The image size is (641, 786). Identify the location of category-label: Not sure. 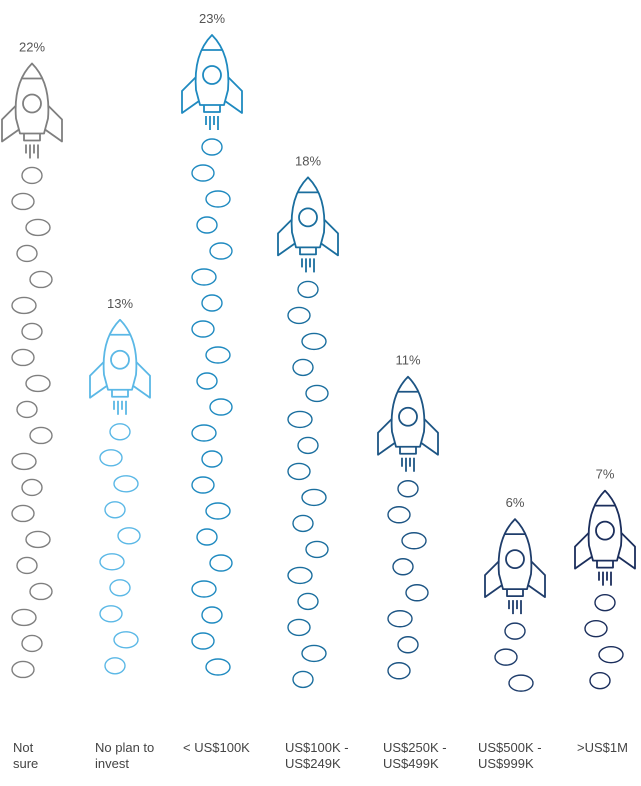
(26, 755).